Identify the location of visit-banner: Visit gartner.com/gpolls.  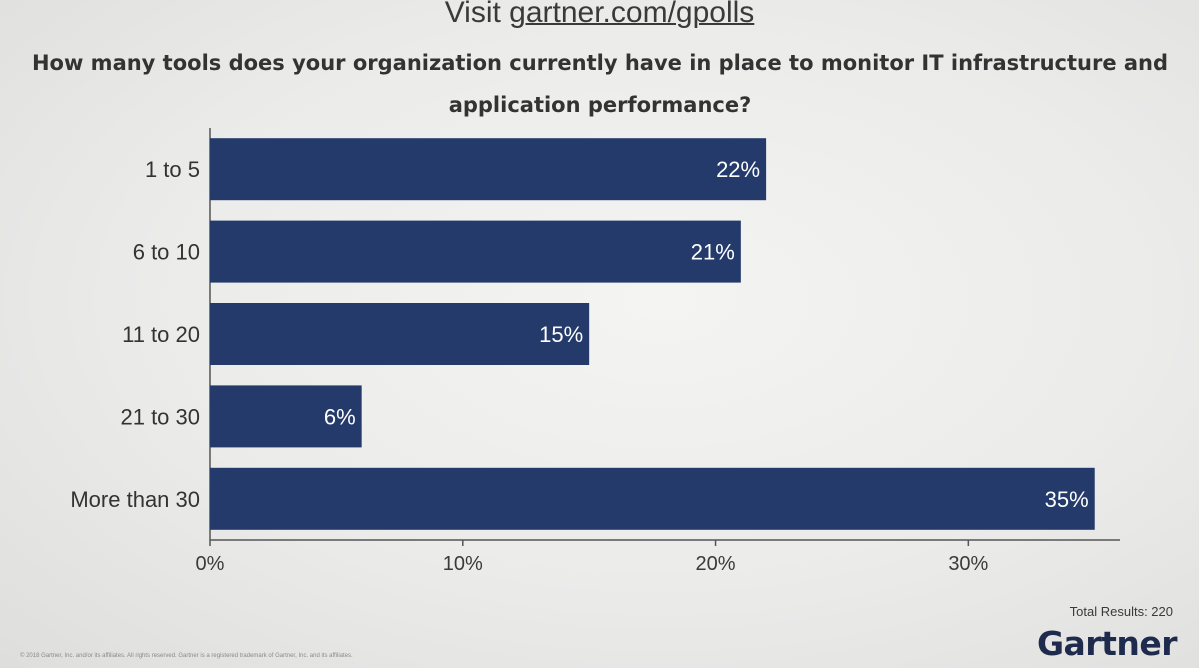
(599, 15).